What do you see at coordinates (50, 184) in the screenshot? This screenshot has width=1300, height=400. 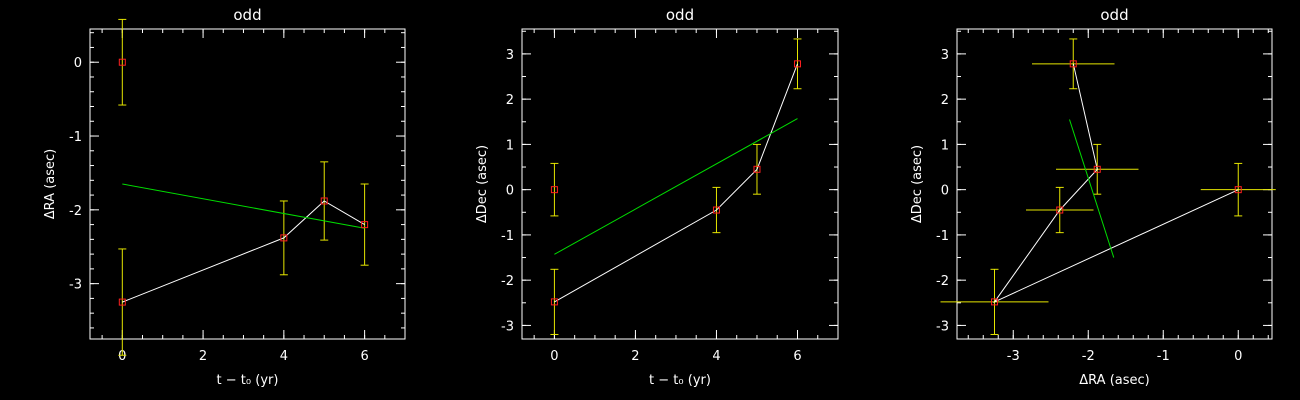 I see `y-axis-label: ΔRA (asec)` at bounding box center [50, 184].